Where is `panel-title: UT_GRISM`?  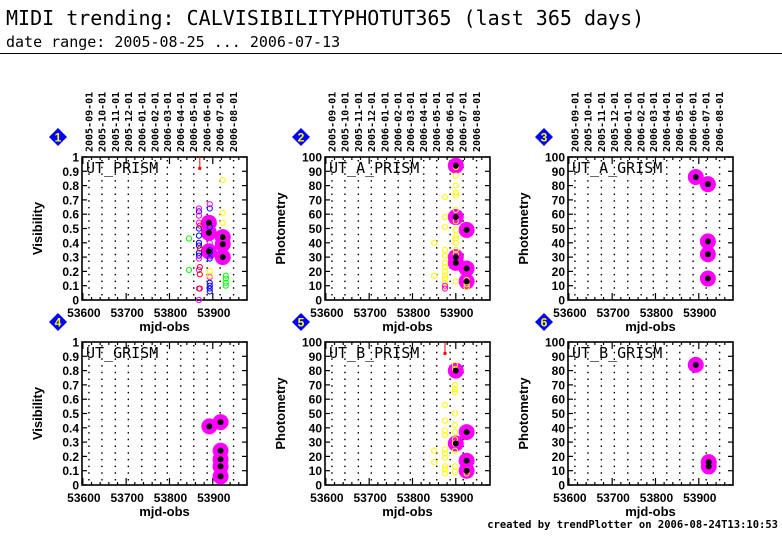 panel-title: UT_GRISM is located at coordinates (122, 353).